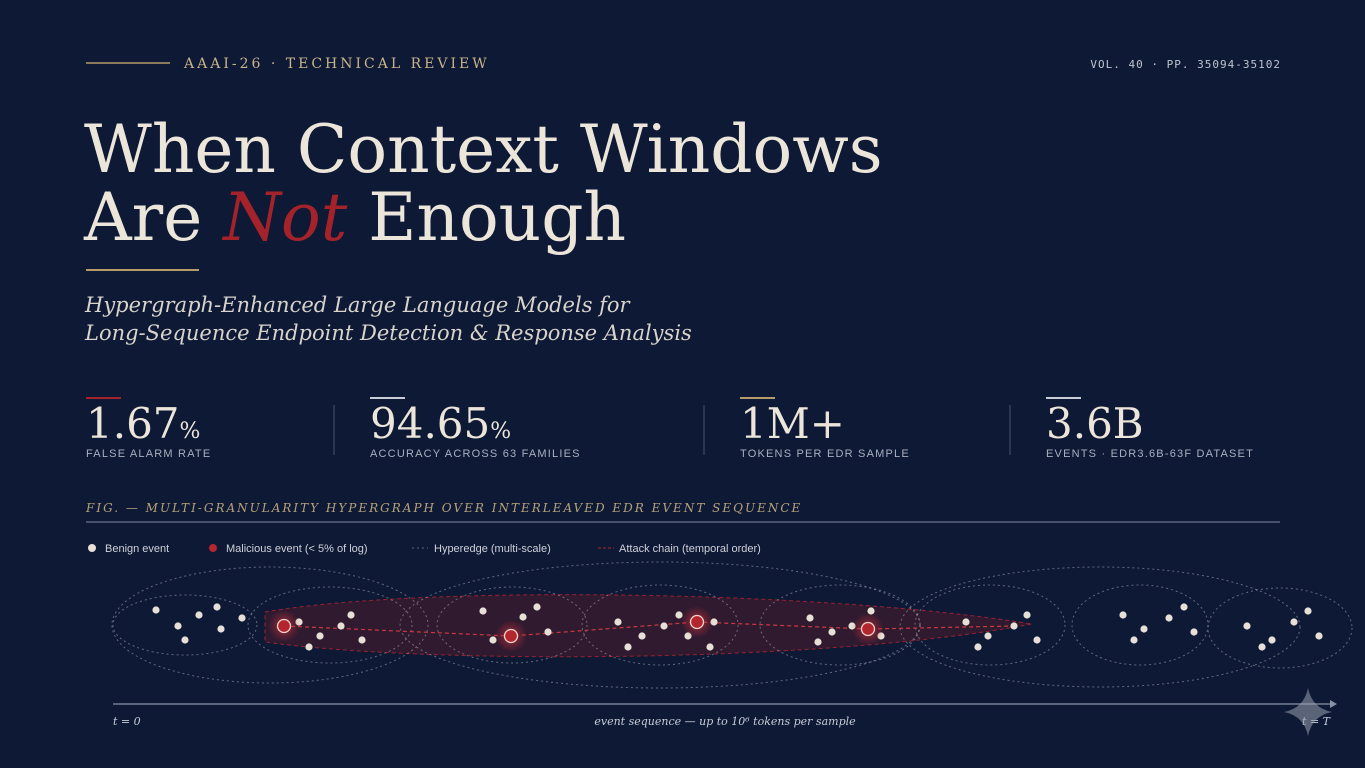 The width and height of the screenshot is (1365, 768). What do you see at coordinates (133, 423) in the screenshot?
I see `stat-number: 1.67` at bounding box center [133, 423].